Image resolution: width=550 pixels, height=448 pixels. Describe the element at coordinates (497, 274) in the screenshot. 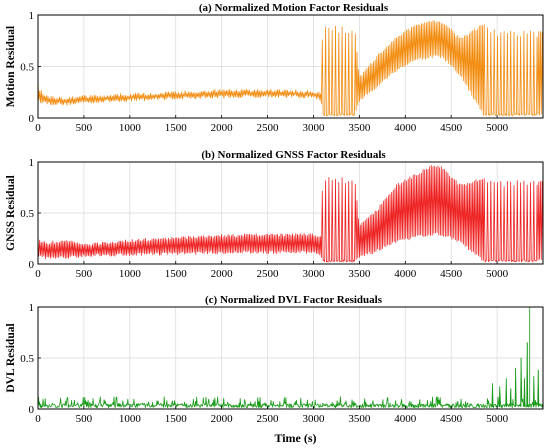

I see `gnss-xtick-label: 5000` at that location.